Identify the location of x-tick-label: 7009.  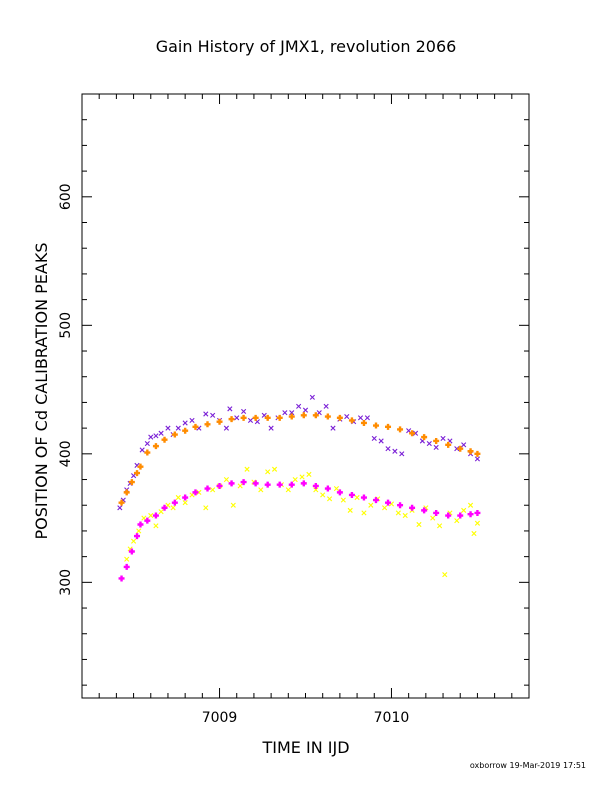
(220, 718).